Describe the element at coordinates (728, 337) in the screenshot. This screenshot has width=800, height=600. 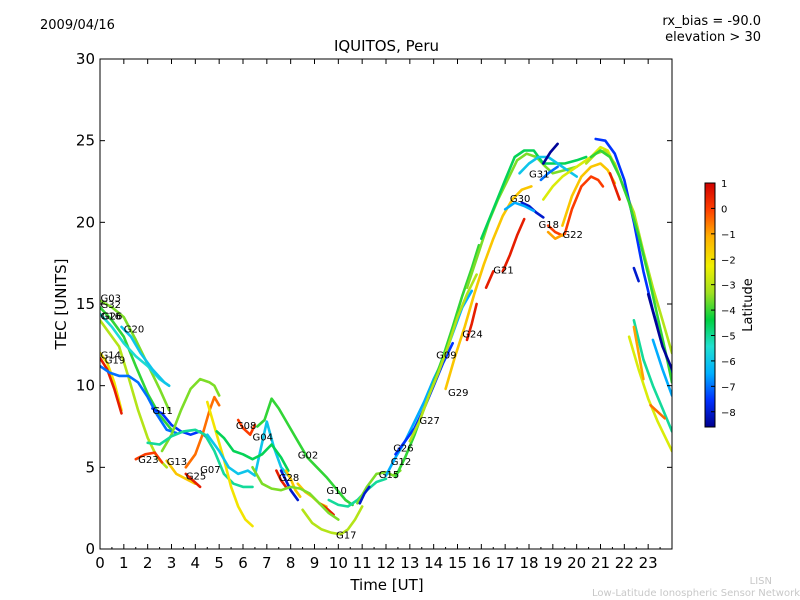
I see `colorbar-tick-label: −5` at that location.